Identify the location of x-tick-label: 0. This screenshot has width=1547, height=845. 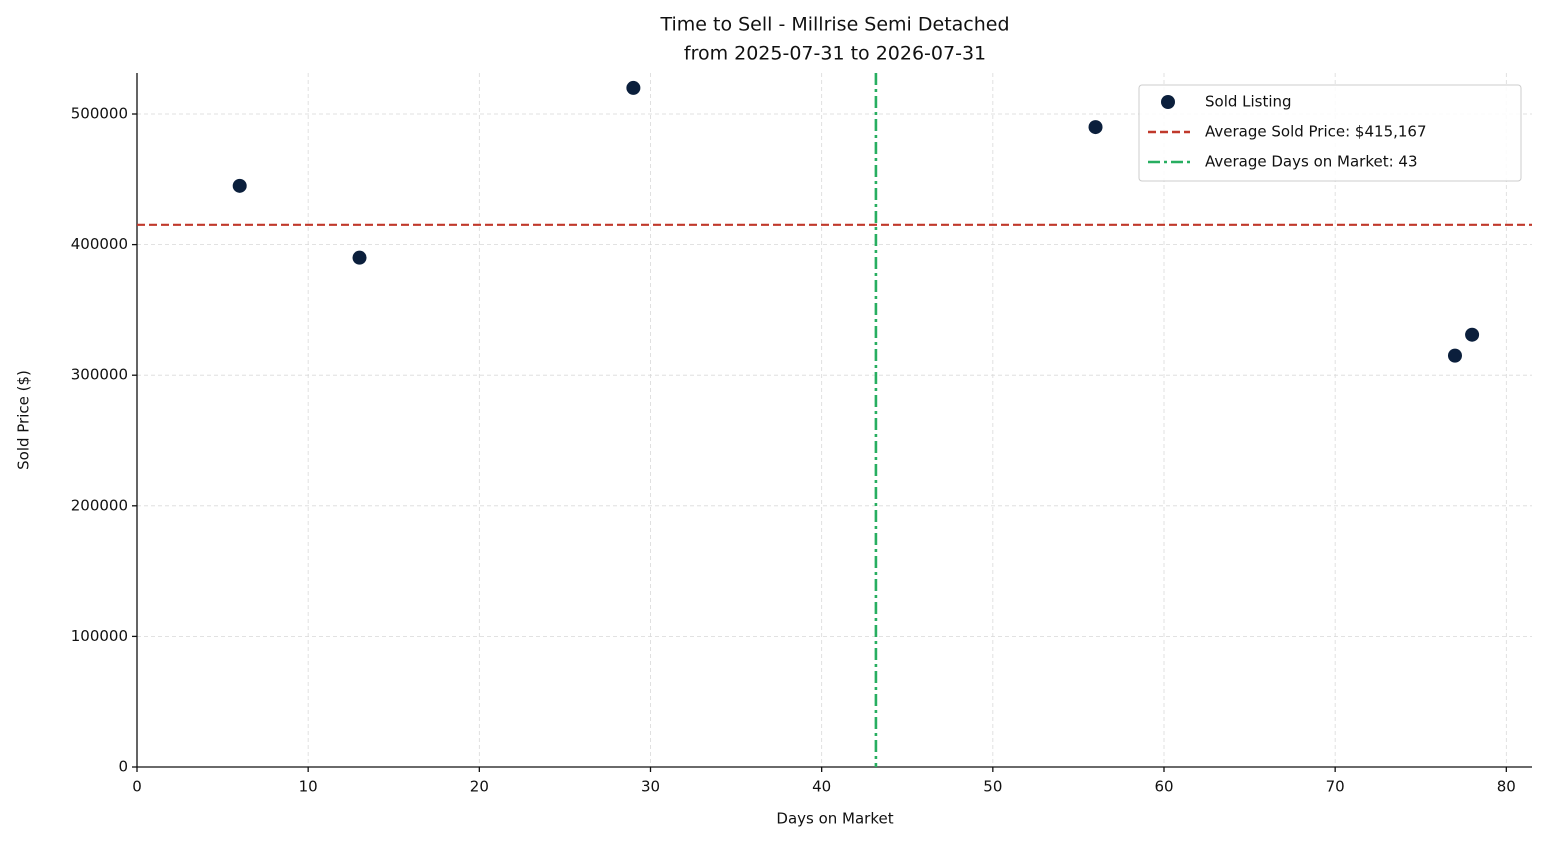
(137, 787).